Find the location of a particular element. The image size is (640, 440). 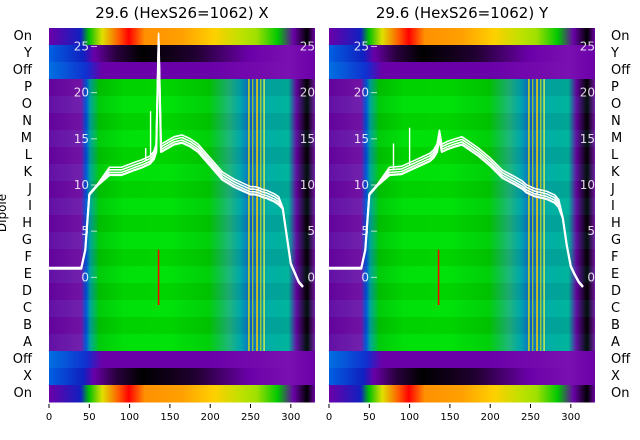

row-label-left: F is located at coordinates (28, 257).